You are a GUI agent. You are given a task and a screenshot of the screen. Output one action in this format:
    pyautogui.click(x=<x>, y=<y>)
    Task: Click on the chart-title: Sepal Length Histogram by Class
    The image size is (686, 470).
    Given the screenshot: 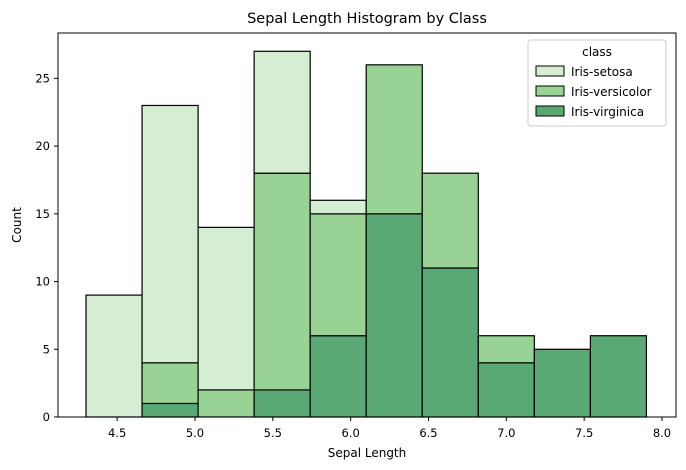 What is the action you would take?
    pyautogui.click(x=367, y=19)
    